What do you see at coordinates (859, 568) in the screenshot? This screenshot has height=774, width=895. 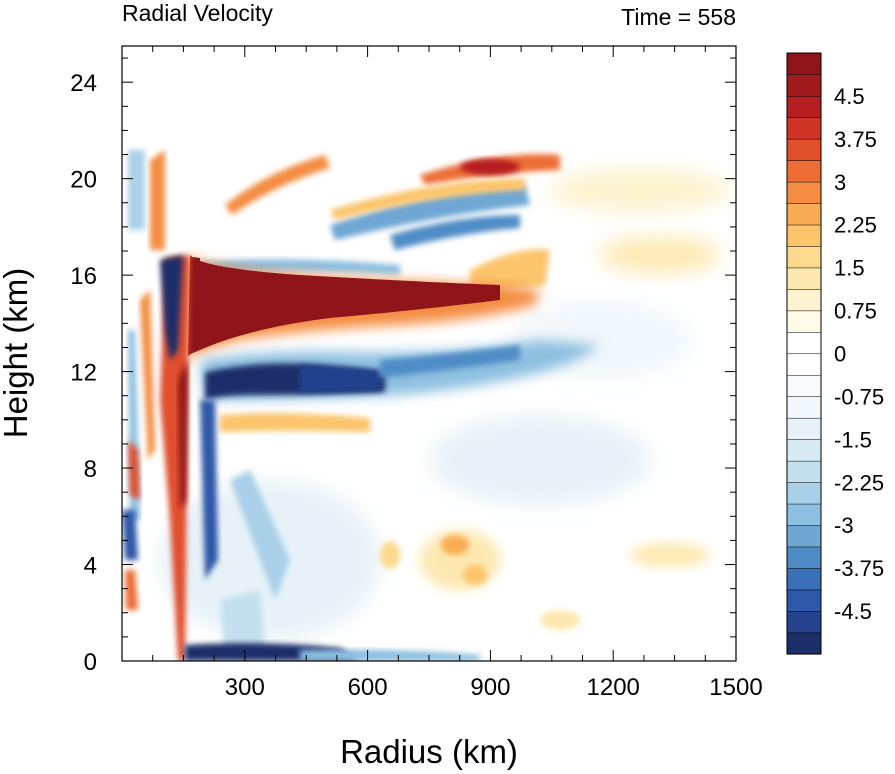 I see `colorbar-label: -3.75` at bounding box center [859, 568].